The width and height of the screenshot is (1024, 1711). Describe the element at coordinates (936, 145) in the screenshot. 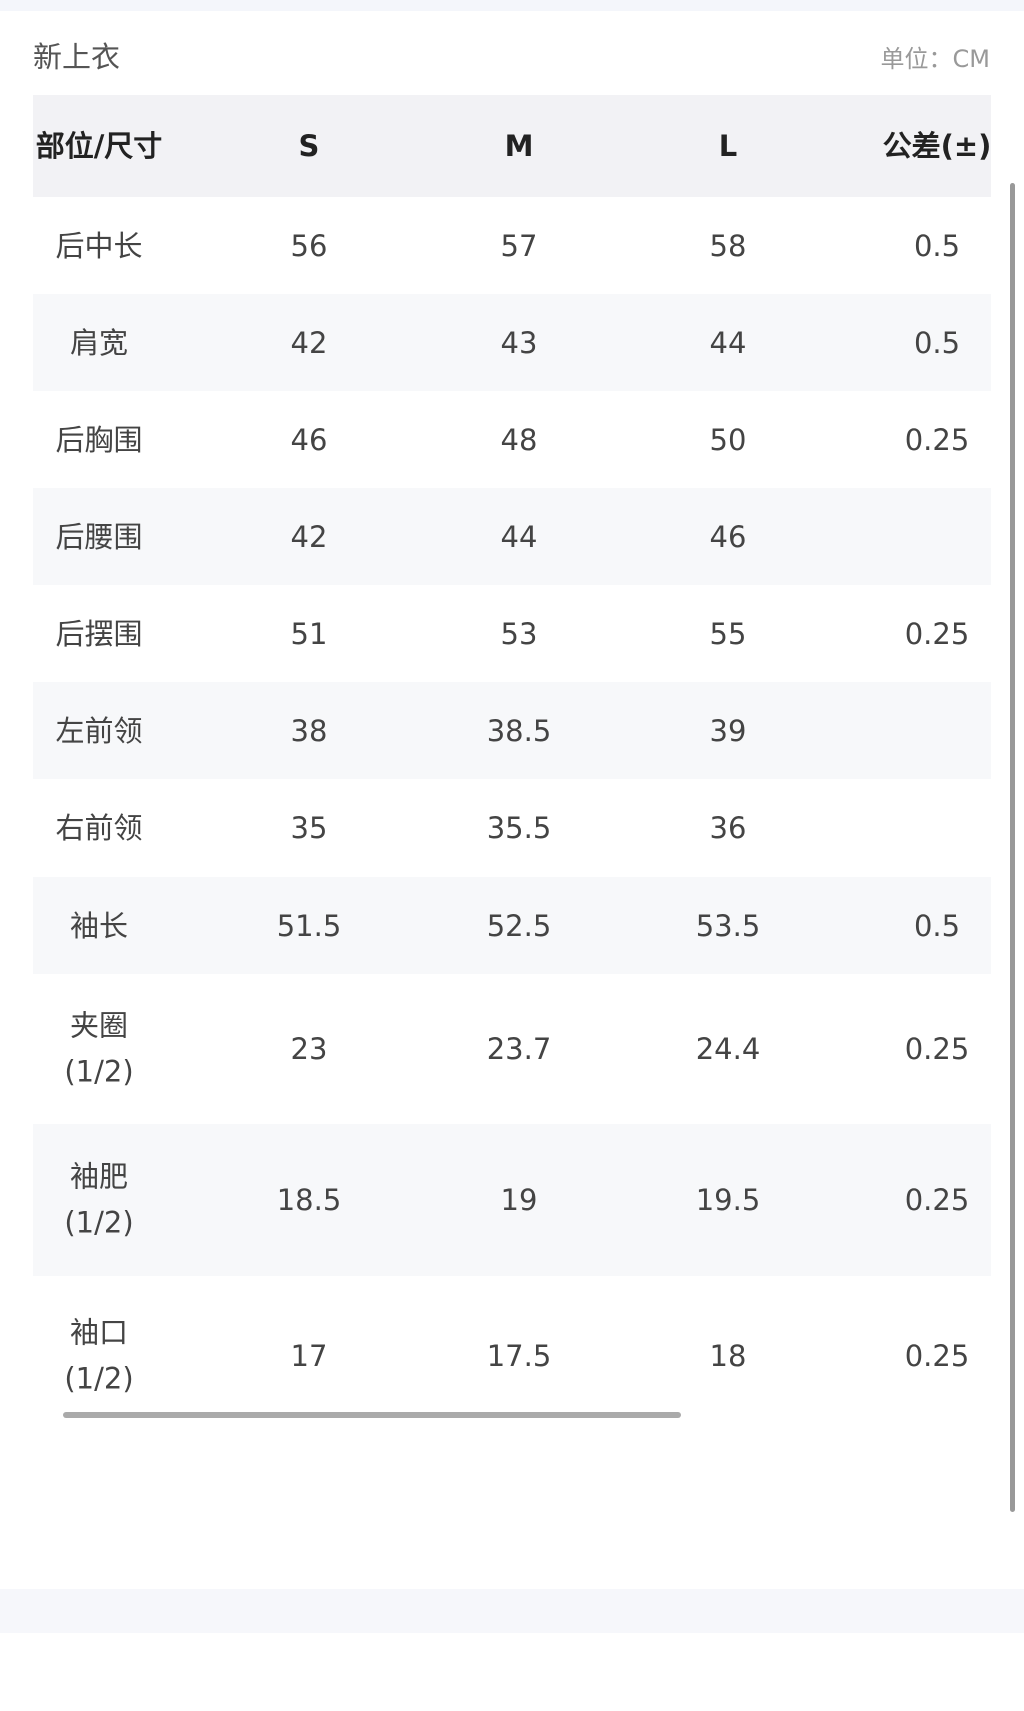

I see `column-header: 公差(±)` at that location.